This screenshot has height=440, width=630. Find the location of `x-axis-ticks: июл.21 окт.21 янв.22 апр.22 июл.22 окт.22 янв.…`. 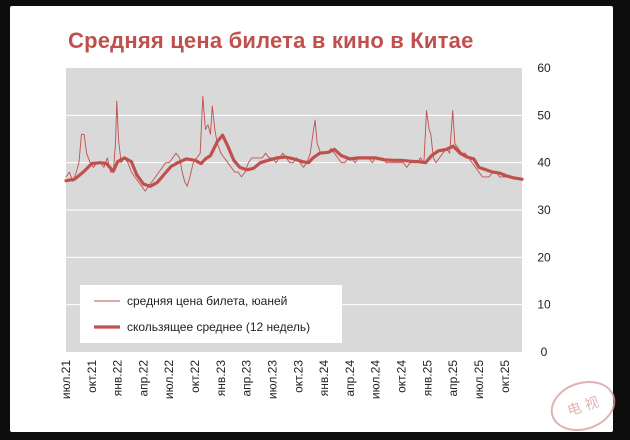

x-axis-ticks: июл.21 окт.21 янв.22 апр.22 июл.22 окт.22 янв.… is located at coordinates (285, 379).